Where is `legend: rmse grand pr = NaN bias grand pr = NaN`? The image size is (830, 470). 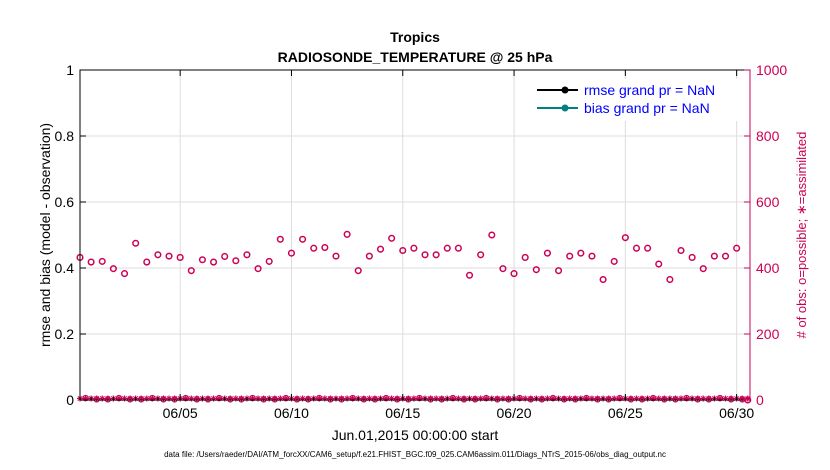
legend: rmse grand pr = NaN bias grand pr = NaN is located at coordinates (638, 100).